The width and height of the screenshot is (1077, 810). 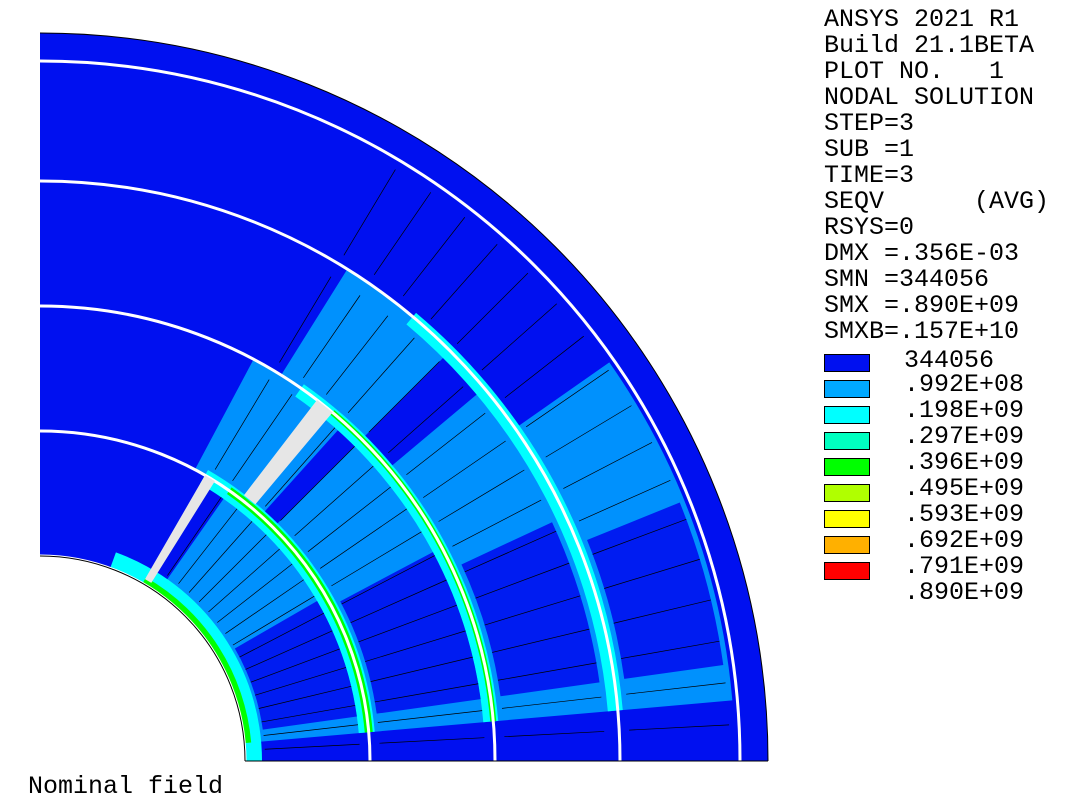 I want to click on legend-label: .992E+08, so click(x=964, y=384).